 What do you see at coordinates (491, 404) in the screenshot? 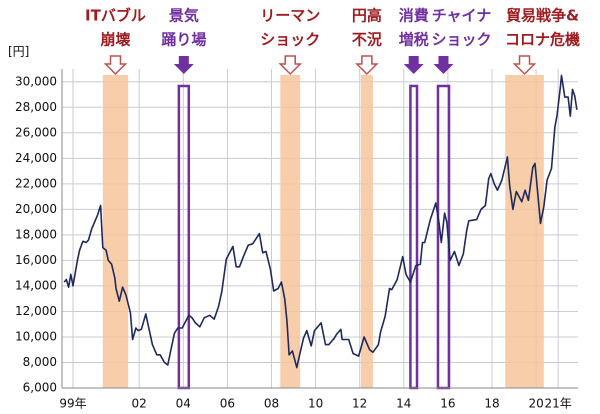
I see `x-tick-label: 18` at bounding box center [491, 404].